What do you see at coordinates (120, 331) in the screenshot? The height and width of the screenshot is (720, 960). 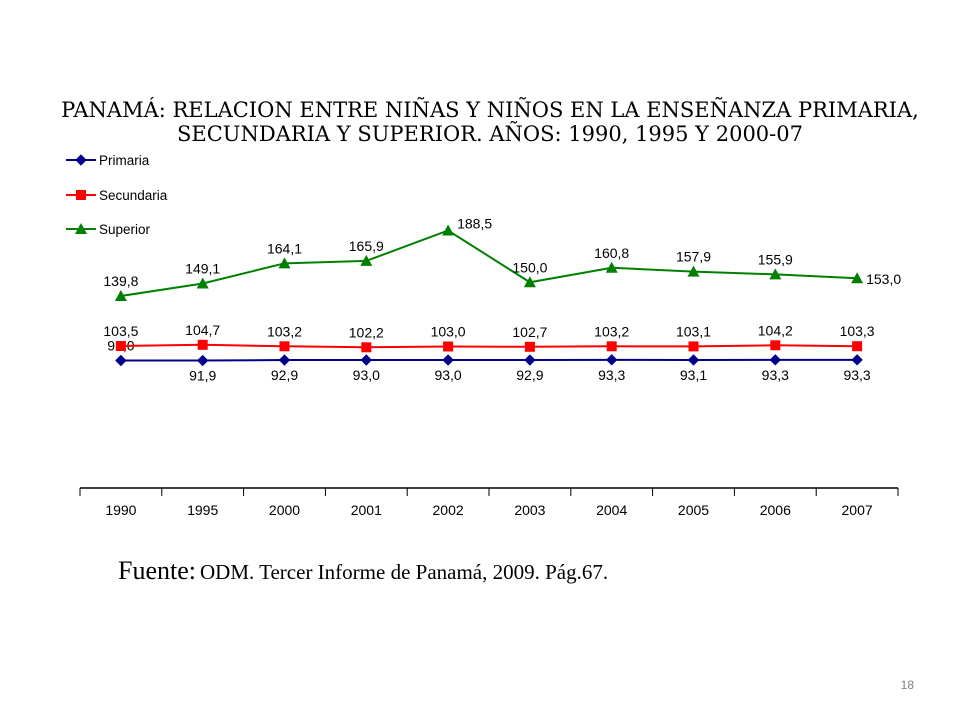 I see `data-label-secundaria-1990: 103,5` at bounding box center [120, 331].